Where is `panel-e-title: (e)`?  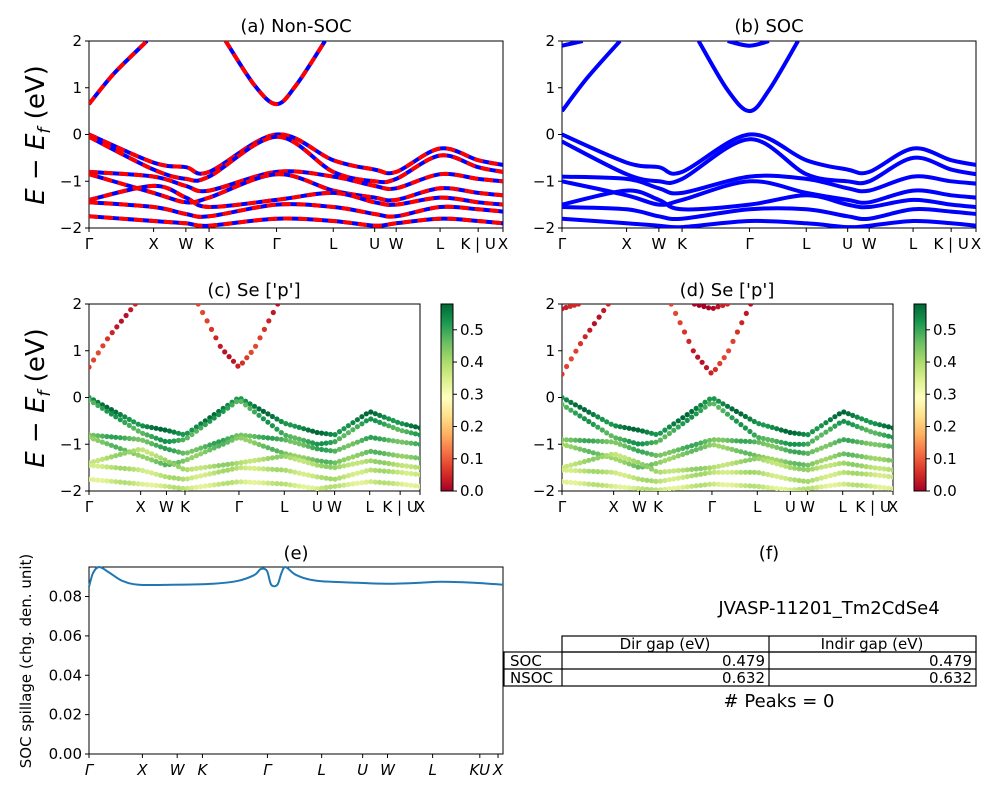 panel-e-title: (e) is located at coordinates (295, 553).